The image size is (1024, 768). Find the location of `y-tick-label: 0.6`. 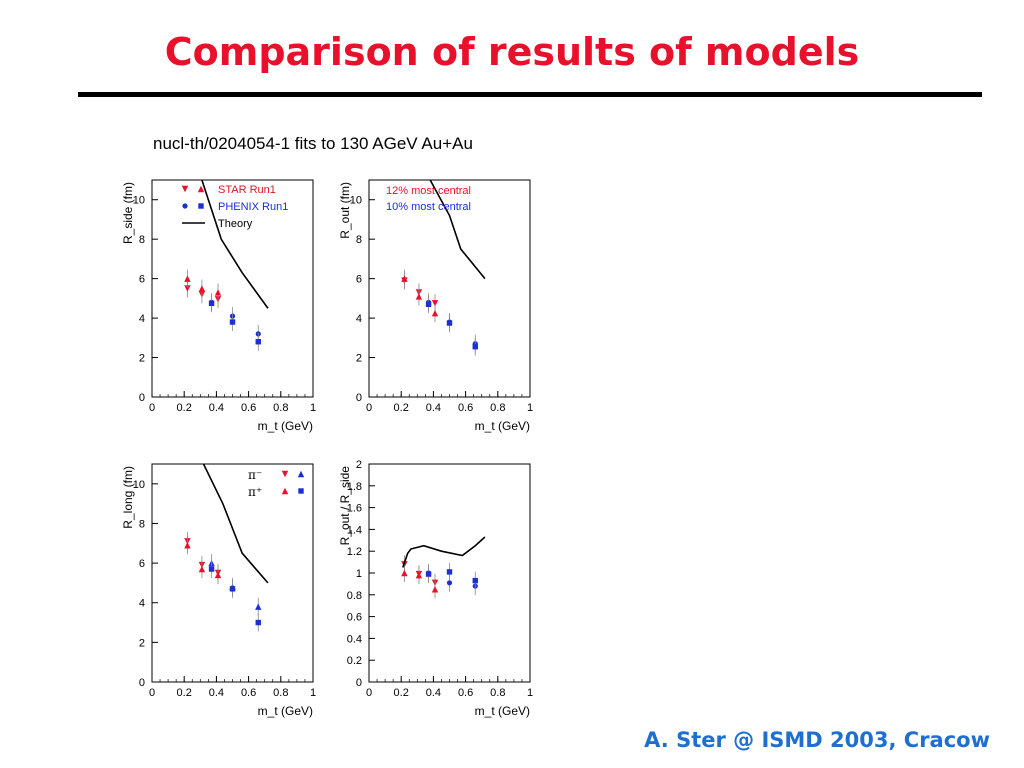

y-tick-label: 0.6 is located at coordinates (354, 618).